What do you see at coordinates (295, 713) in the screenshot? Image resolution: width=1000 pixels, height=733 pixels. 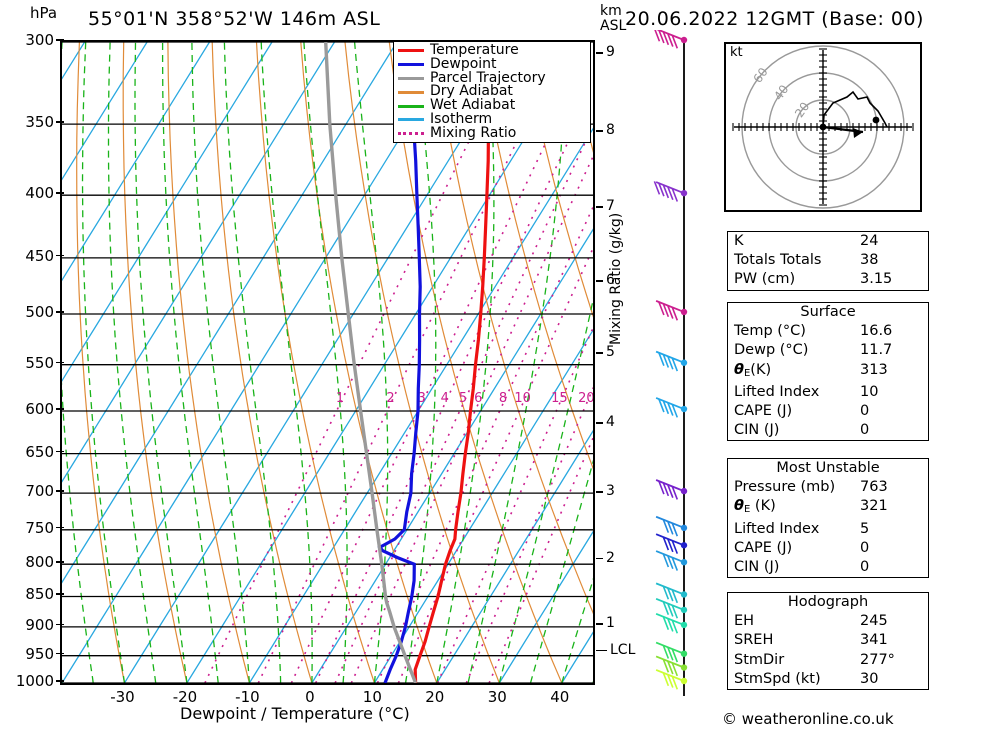 I see `x-axis-title: Dewpoint / Temperature (°C)` at bounding box center [295, 713].